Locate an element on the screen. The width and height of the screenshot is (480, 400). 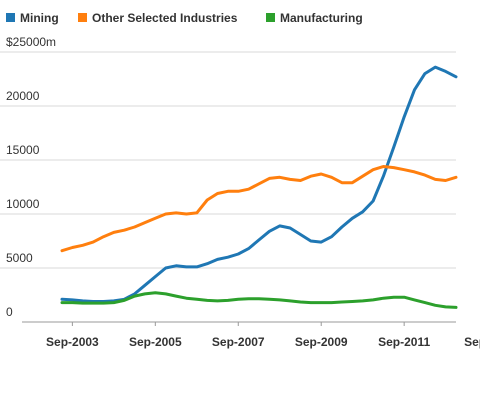
series-line-manufacturing is located at coordinates (259, 300).